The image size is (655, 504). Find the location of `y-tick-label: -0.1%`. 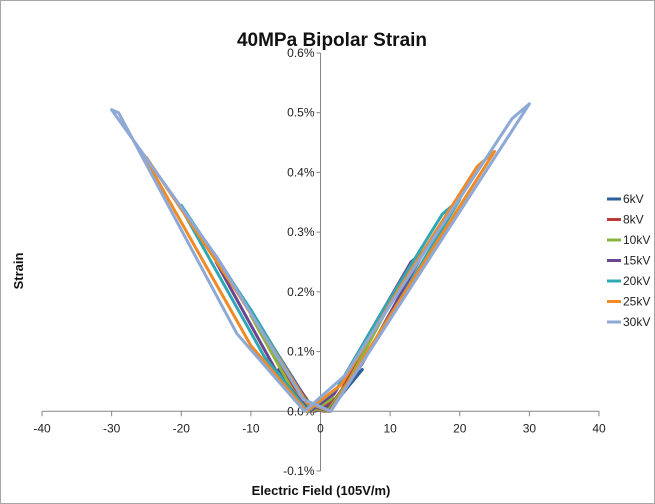

y-tick-label: -0.1% is located at coordinates (299, 471).